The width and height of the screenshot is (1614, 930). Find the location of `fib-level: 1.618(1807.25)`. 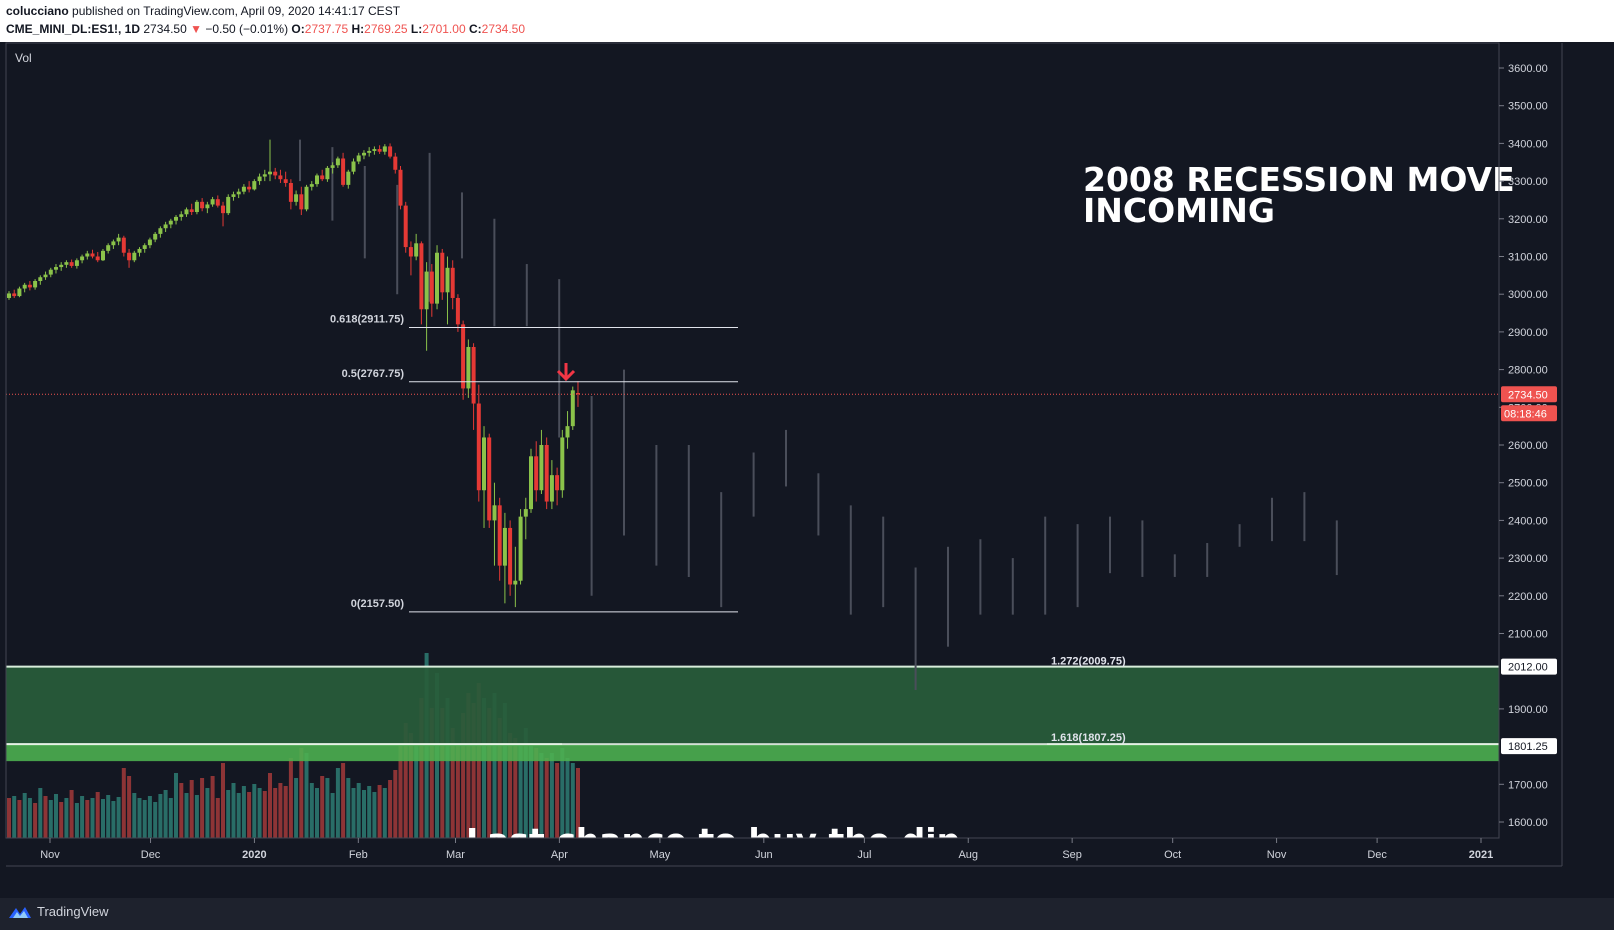

fib-level: 1.618(1807.25) is located at coordinates (844, 738).